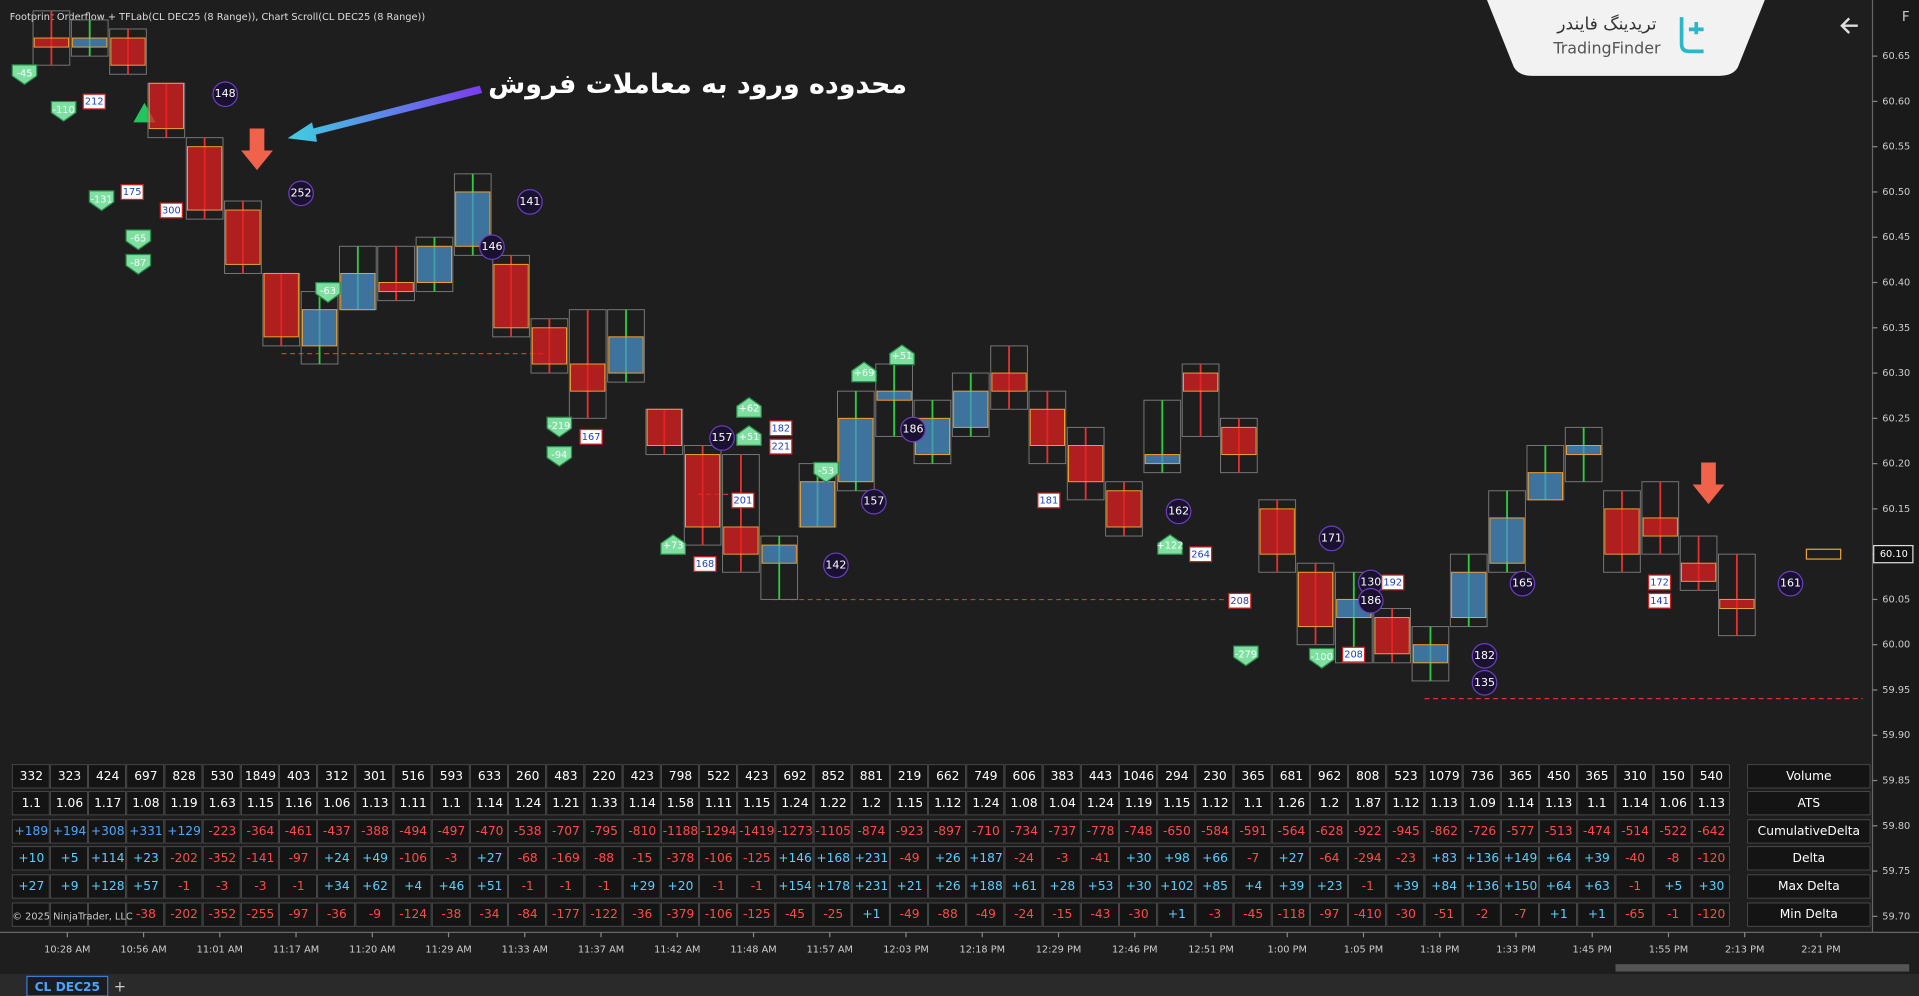  I want to click on cell-value: 1.24, so click(527, 803).